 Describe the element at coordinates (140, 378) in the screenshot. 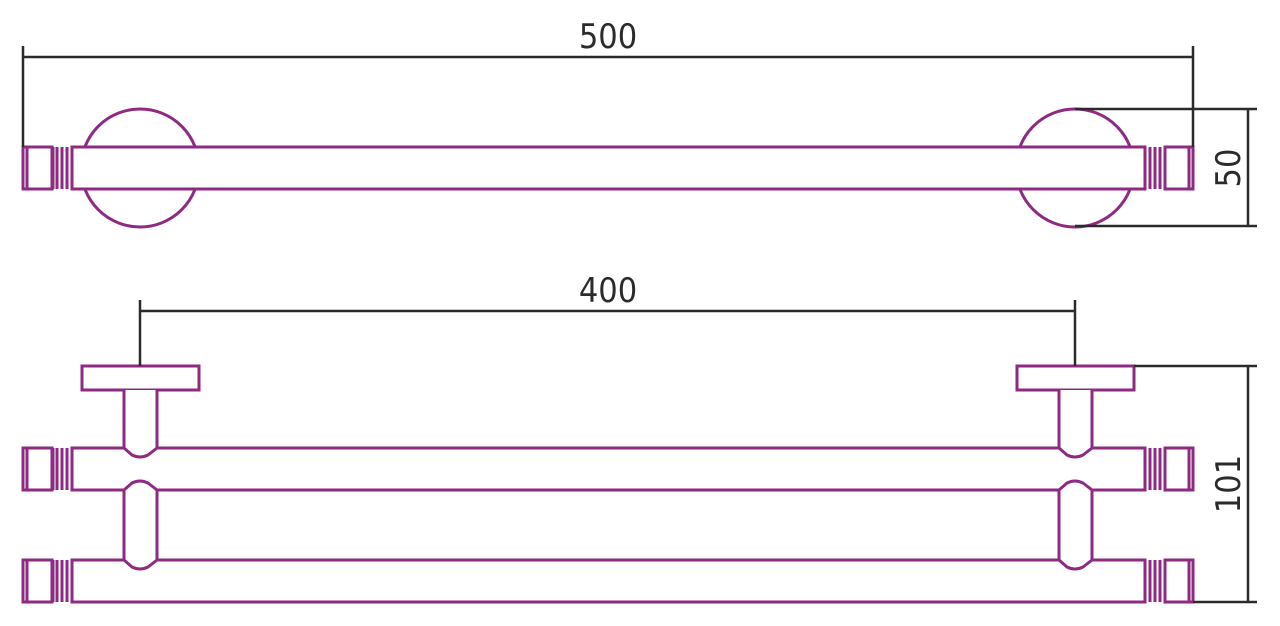

I see `mount-plate-left` at that location.